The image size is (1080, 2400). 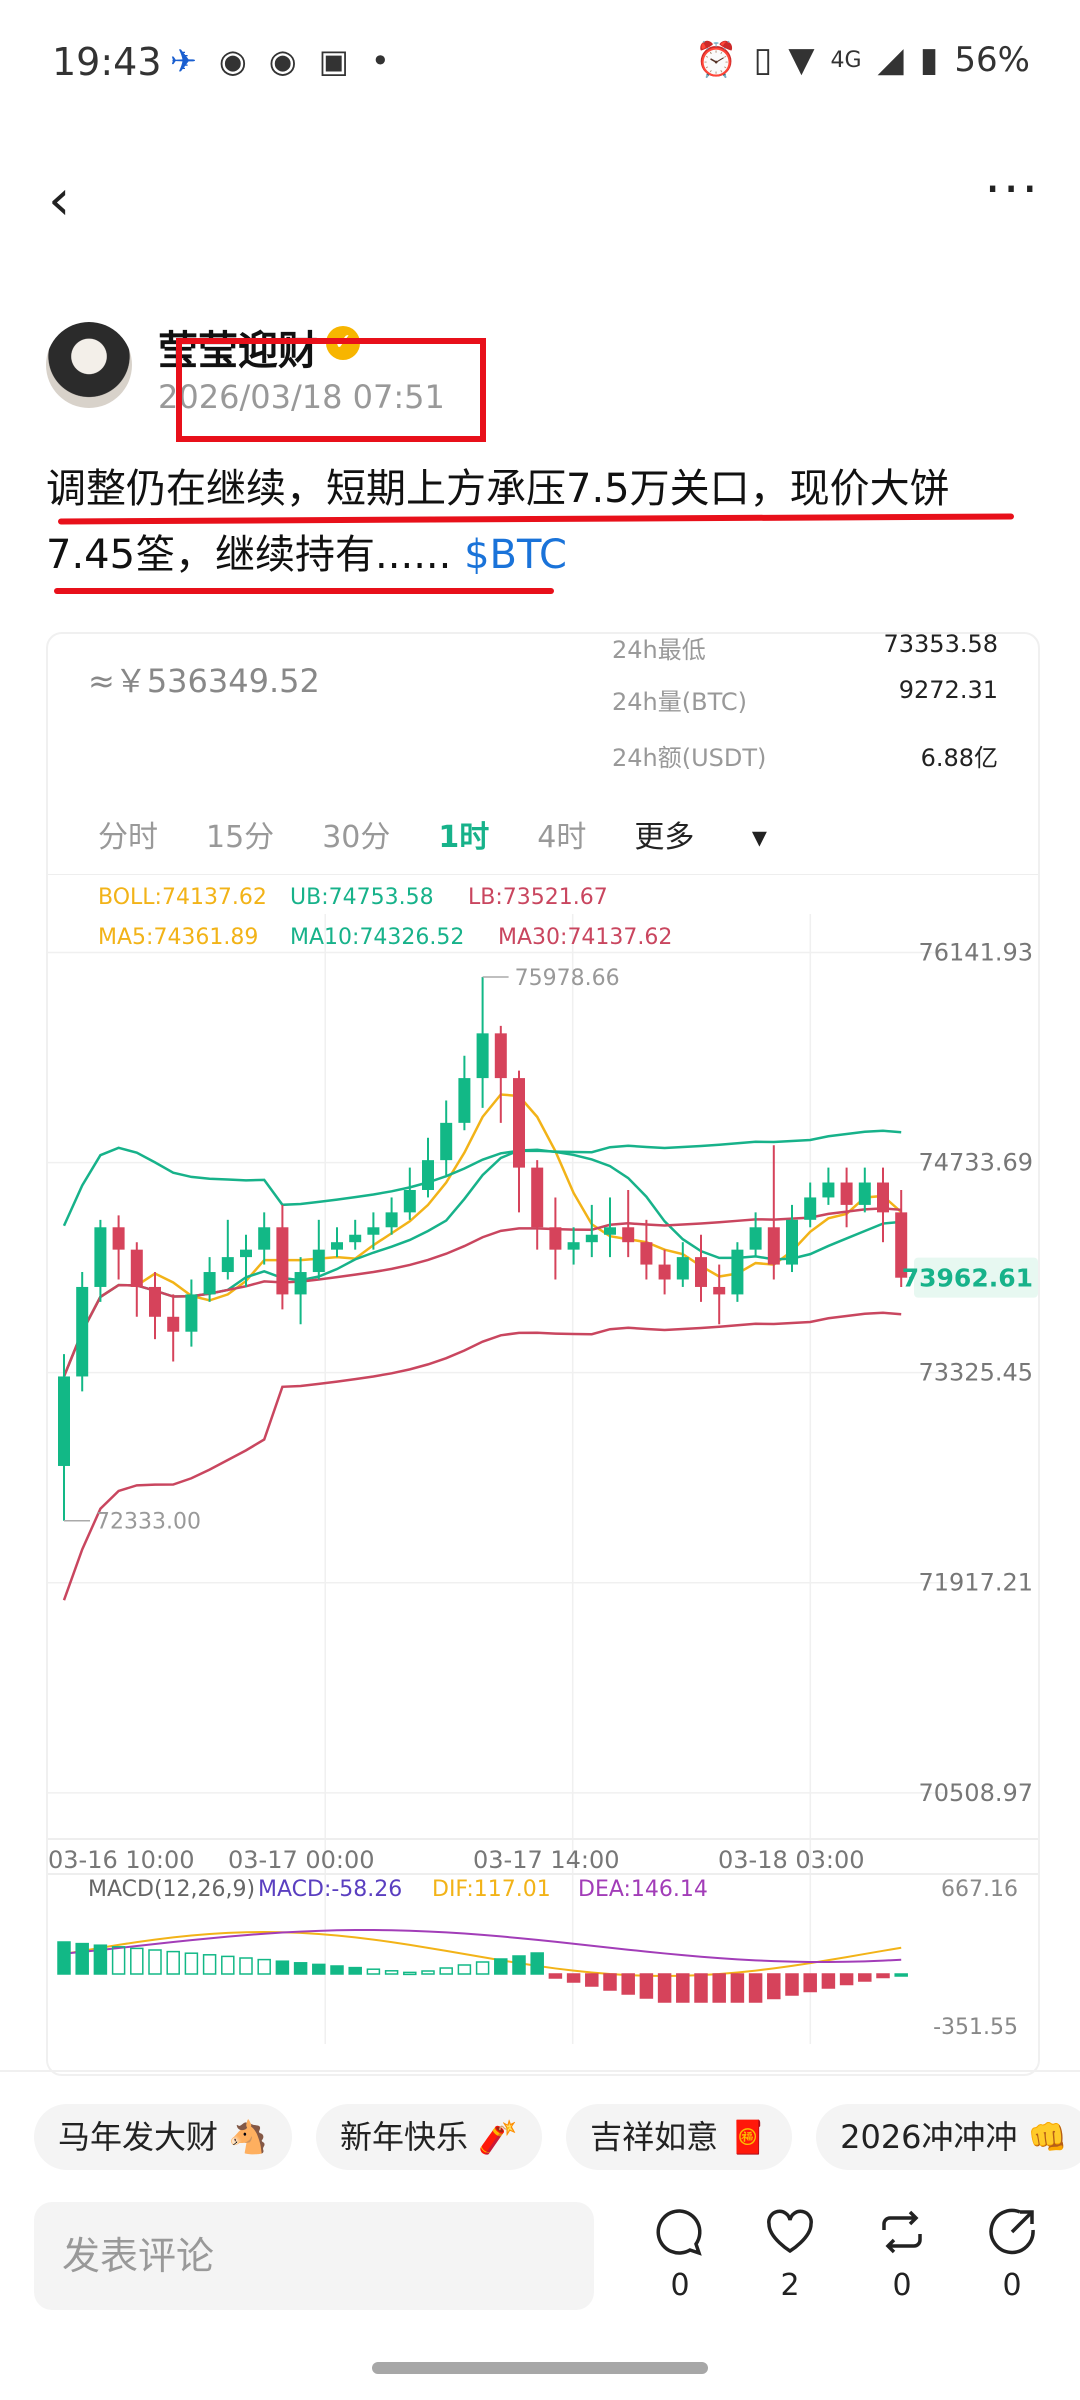 I want to click on ma5-label: MA5:74361.89, so click(x=178, y=937).